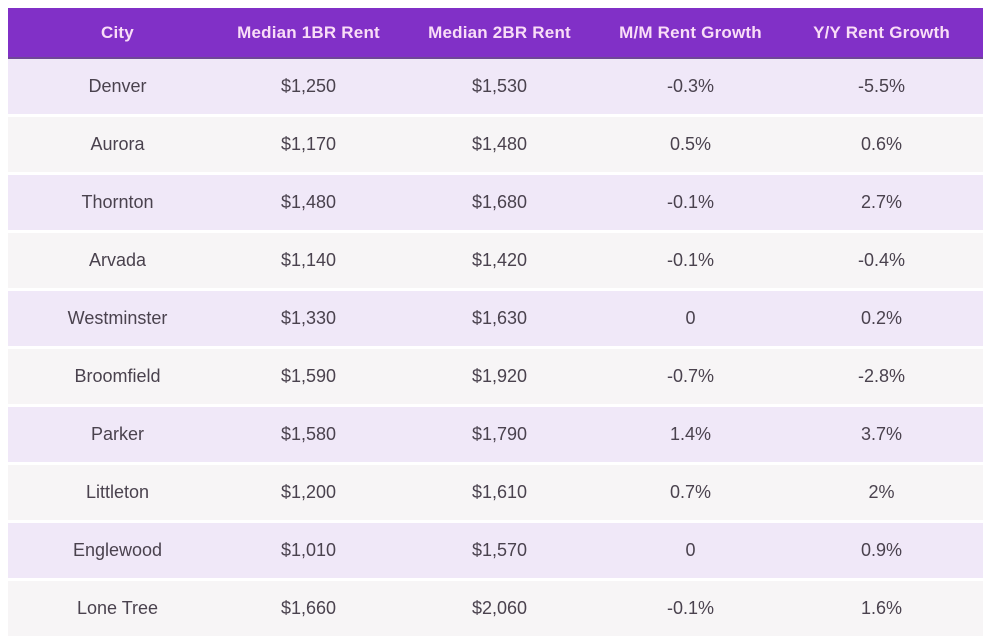 The image size is (988, 644). What do you see at coordinates (690, 32) in the screenshot?
I see `column-header-mm-growth: M/M Rent Growth` at bounding box center [690, 32].